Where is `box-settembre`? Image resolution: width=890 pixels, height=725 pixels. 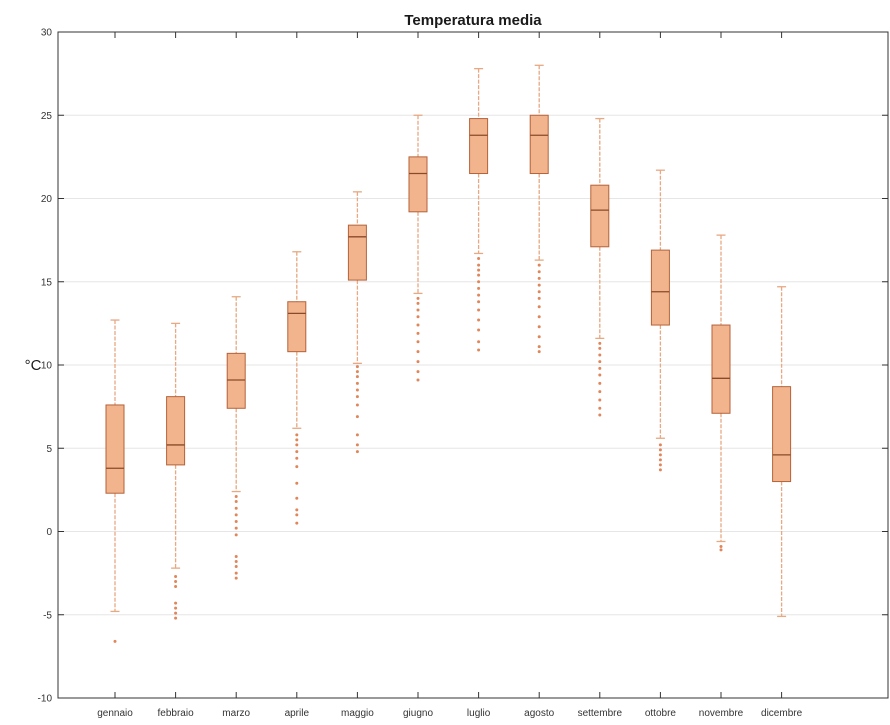
box-settembre is located at coordinates (600, 267).